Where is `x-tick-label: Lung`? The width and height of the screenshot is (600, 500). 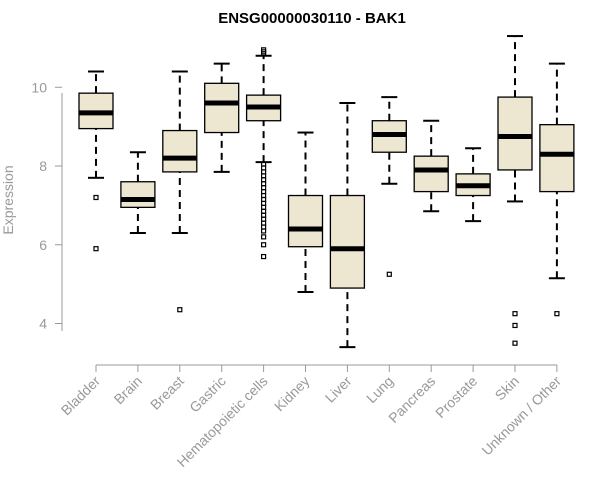 x-tick-label: Lung is located at coordinates (379, 389).